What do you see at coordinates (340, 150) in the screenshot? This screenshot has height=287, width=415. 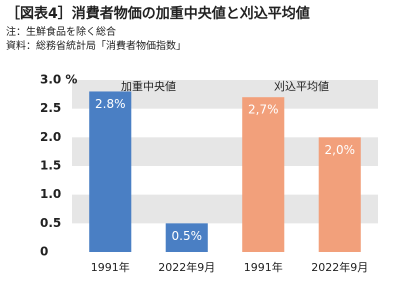 I see `value-label: 2,0%` at bounding box center [340, 150].